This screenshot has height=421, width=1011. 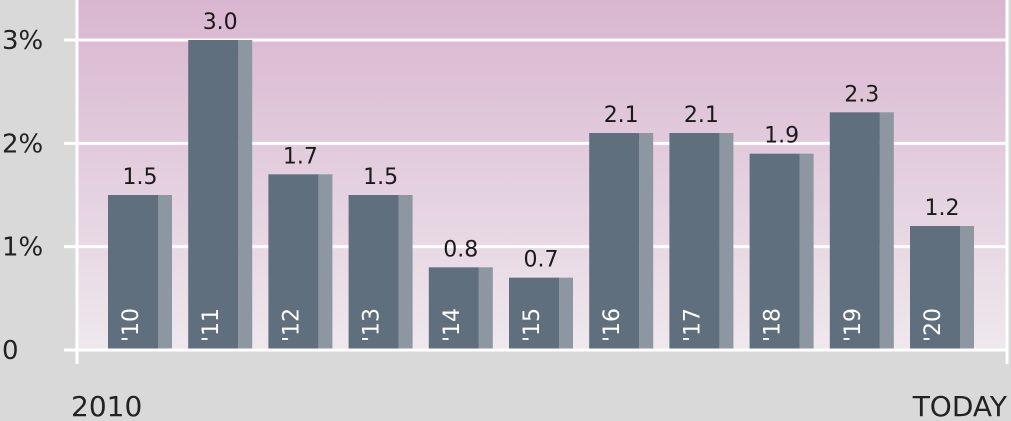 What do you see at coordinates (933, 325) in the screenshot?
I see `bar-category-label: '20` at bounding box center [933, 325].